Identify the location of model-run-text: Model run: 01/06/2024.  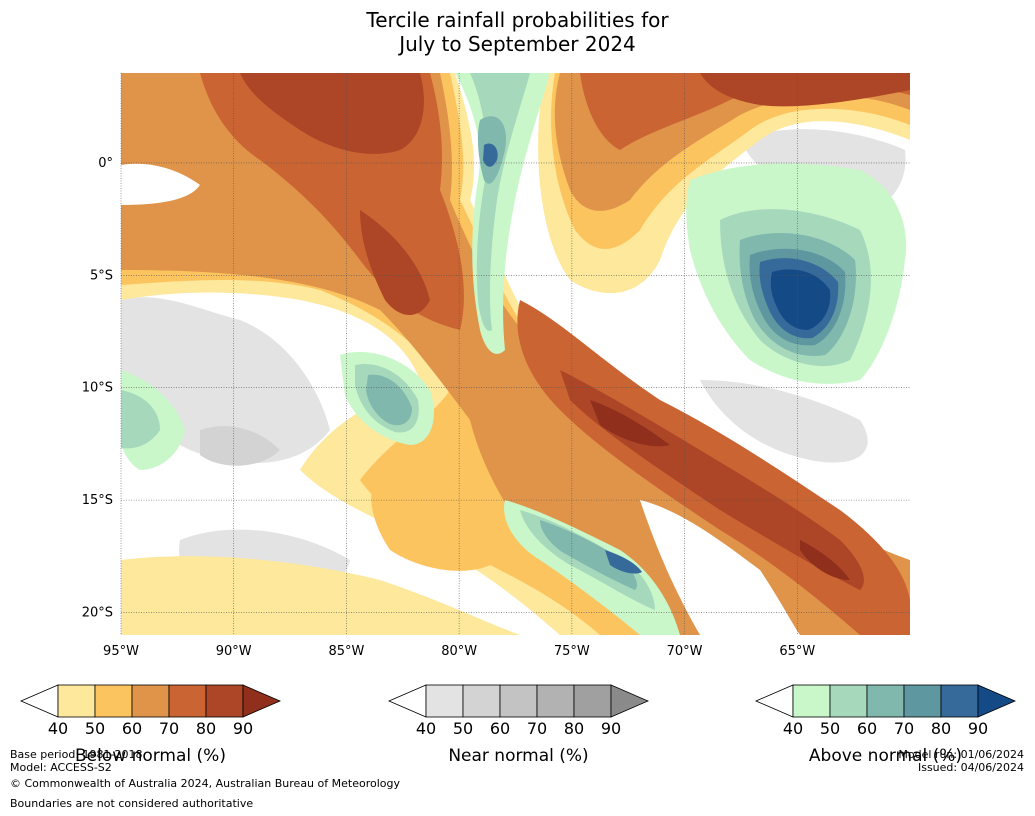
(961, 754).